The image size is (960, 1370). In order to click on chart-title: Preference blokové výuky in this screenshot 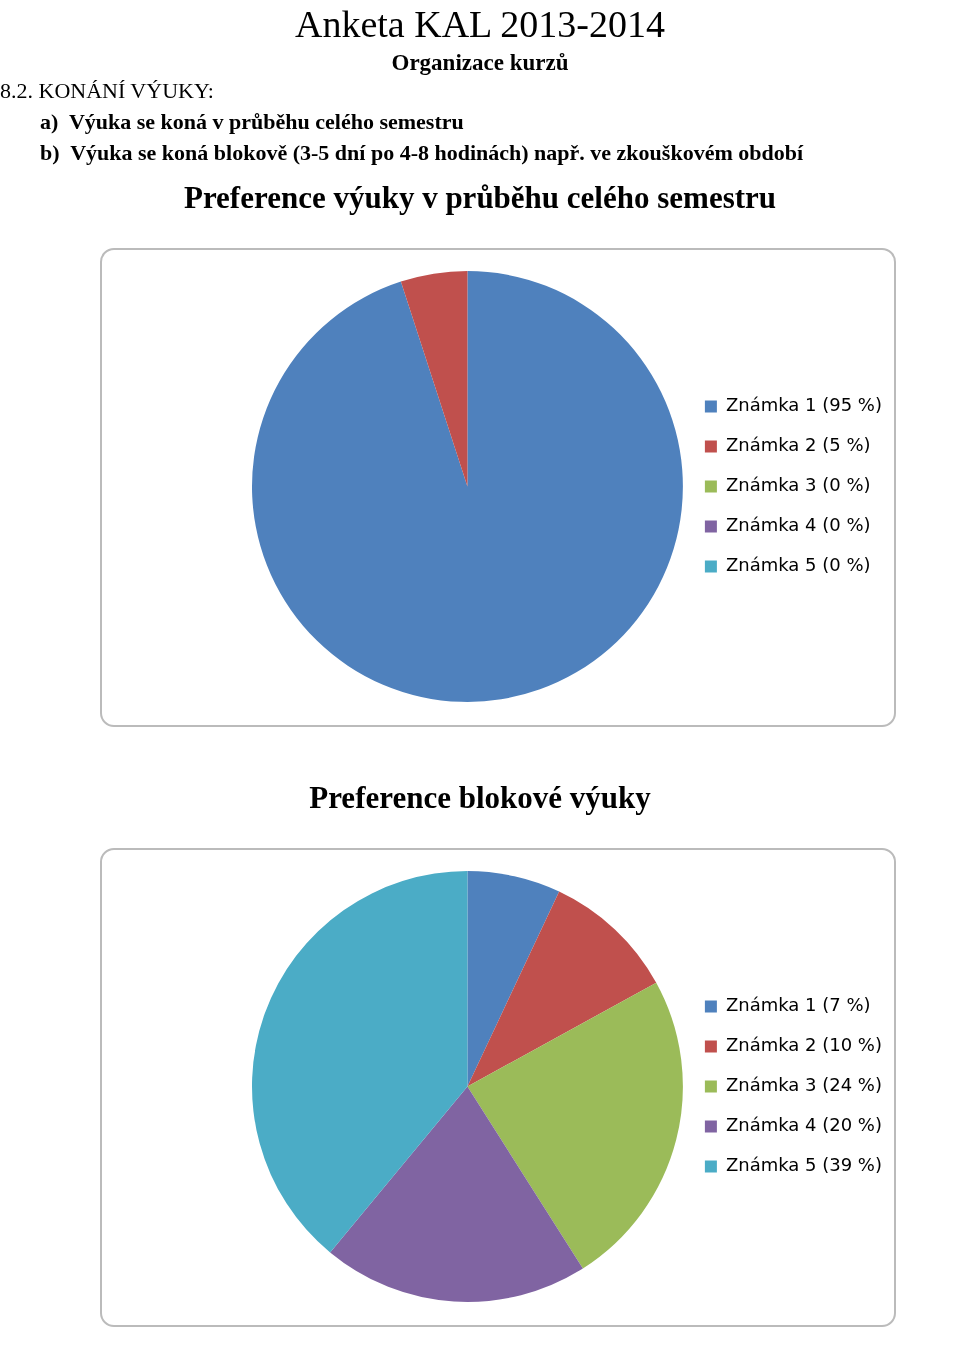, I will do `click(480, 798)`.